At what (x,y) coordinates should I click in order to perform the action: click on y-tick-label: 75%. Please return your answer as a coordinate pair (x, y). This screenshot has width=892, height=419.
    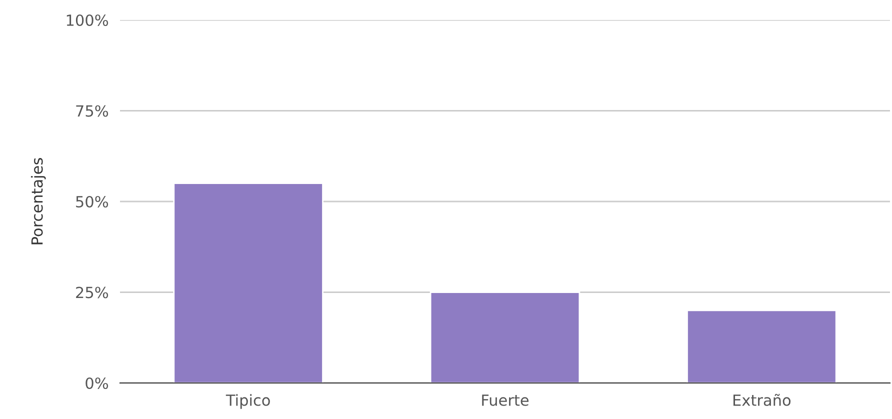
    Looking at the image, I should click on (92, 111).